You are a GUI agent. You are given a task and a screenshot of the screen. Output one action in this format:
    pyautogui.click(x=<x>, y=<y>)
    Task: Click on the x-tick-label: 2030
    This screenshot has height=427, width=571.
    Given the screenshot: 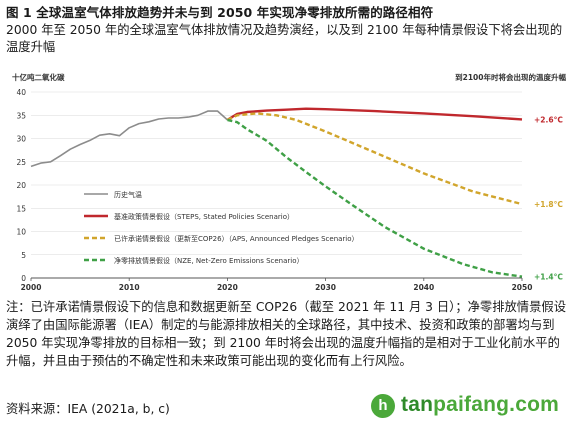 What is the action you would take?
    pyautogui.click(x=325, y=287)
    